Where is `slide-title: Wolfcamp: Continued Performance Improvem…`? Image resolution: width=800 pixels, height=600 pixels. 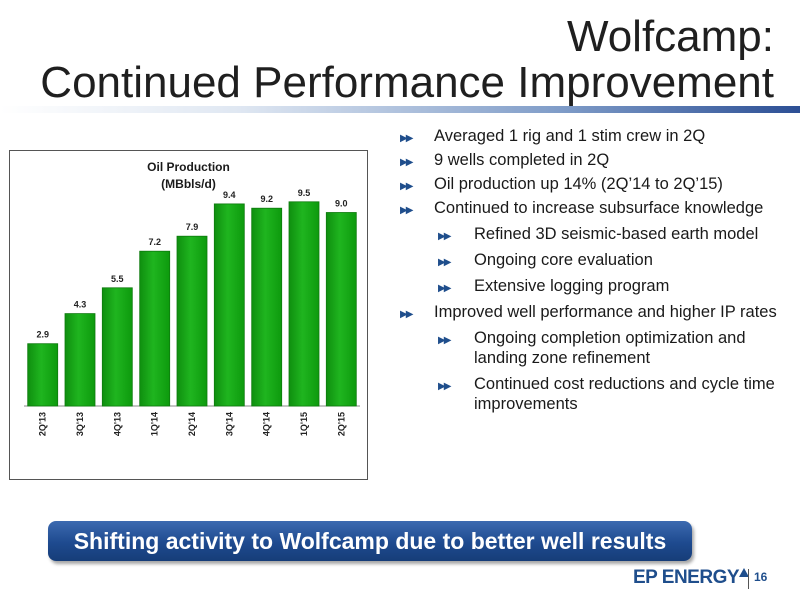 slide-title: Wolfcamp: Continued Performance Improvem… is located at coordinates (407, 60).